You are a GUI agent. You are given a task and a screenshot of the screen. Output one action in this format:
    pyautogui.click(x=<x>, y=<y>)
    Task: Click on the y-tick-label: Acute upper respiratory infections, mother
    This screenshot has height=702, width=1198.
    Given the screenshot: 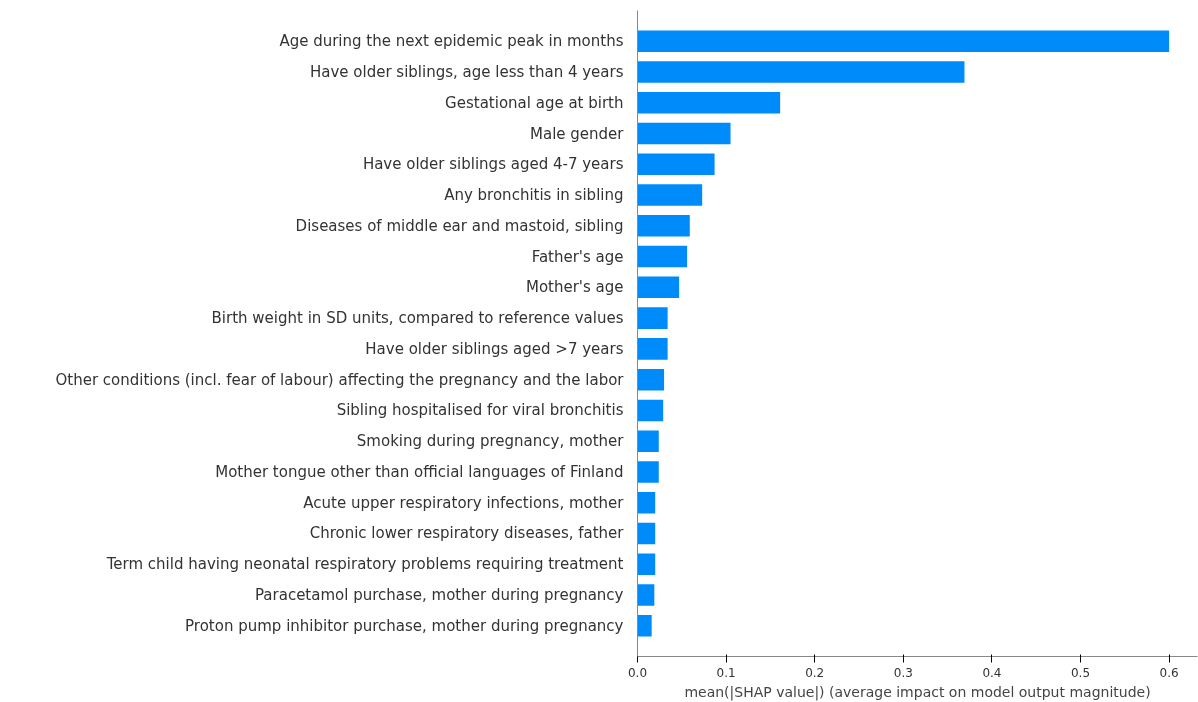 What is the action you would take?
    pyautogui.click(x=464, y=502)
    